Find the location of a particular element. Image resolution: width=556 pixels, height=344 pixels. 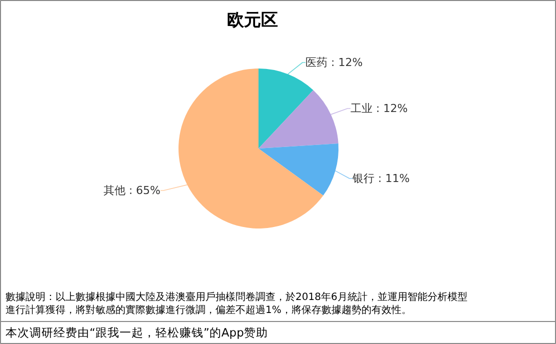

chart-title: 欧元区 is located at coordinates (252, 20).